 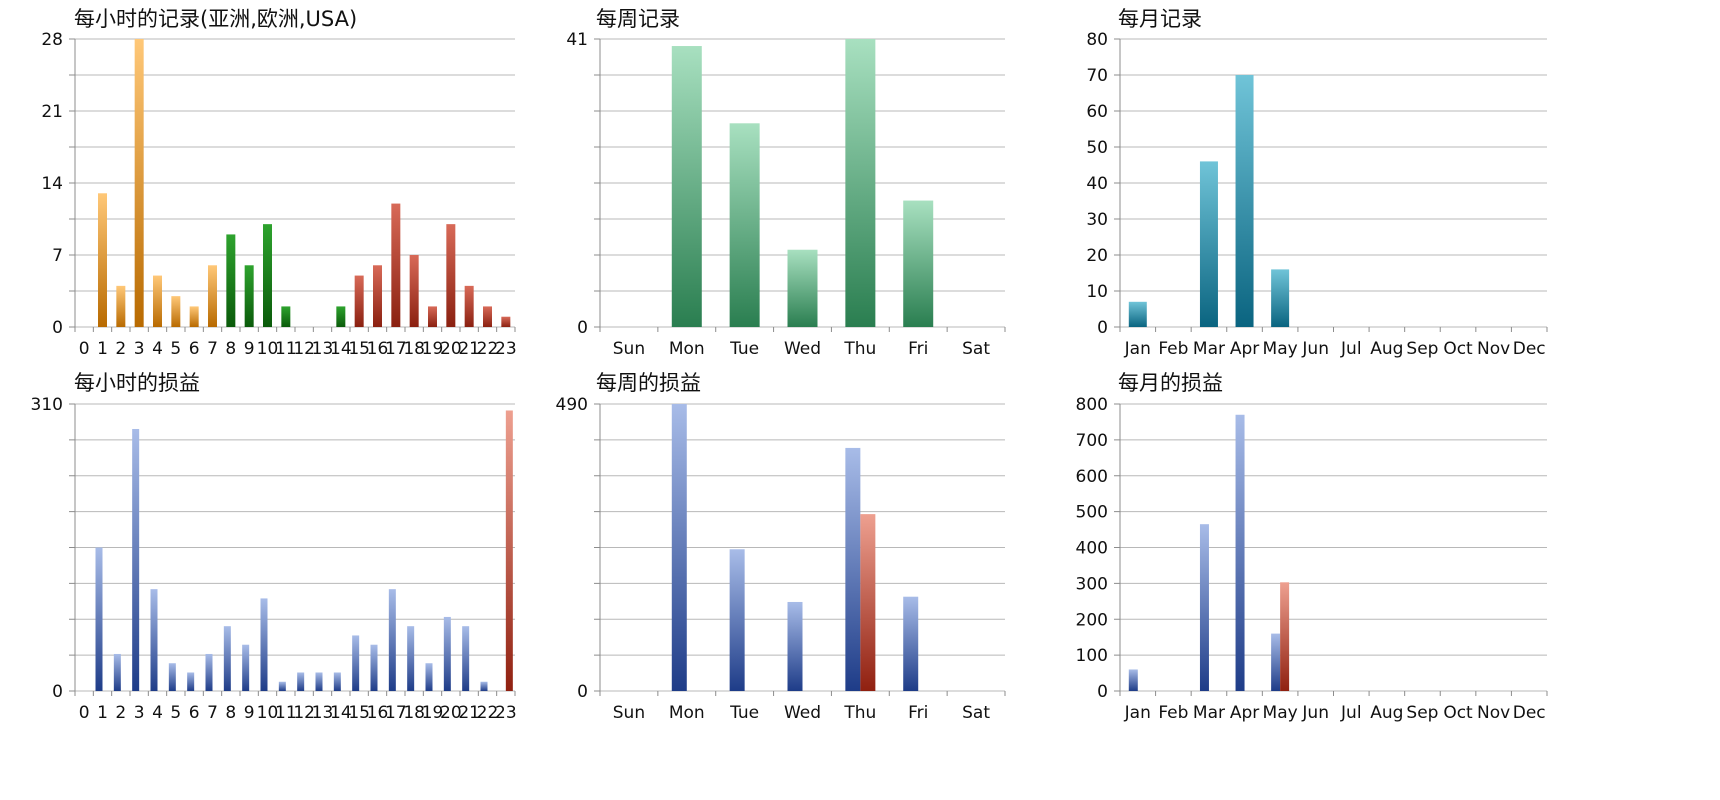 I want to click on x-tick-label: 9, so click(x=249, y=713).